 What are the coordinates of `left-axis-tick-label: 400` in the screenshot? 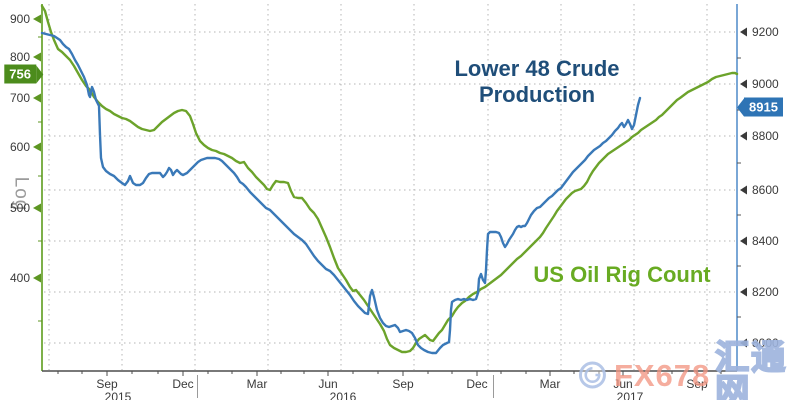 It's located at (19, 278).